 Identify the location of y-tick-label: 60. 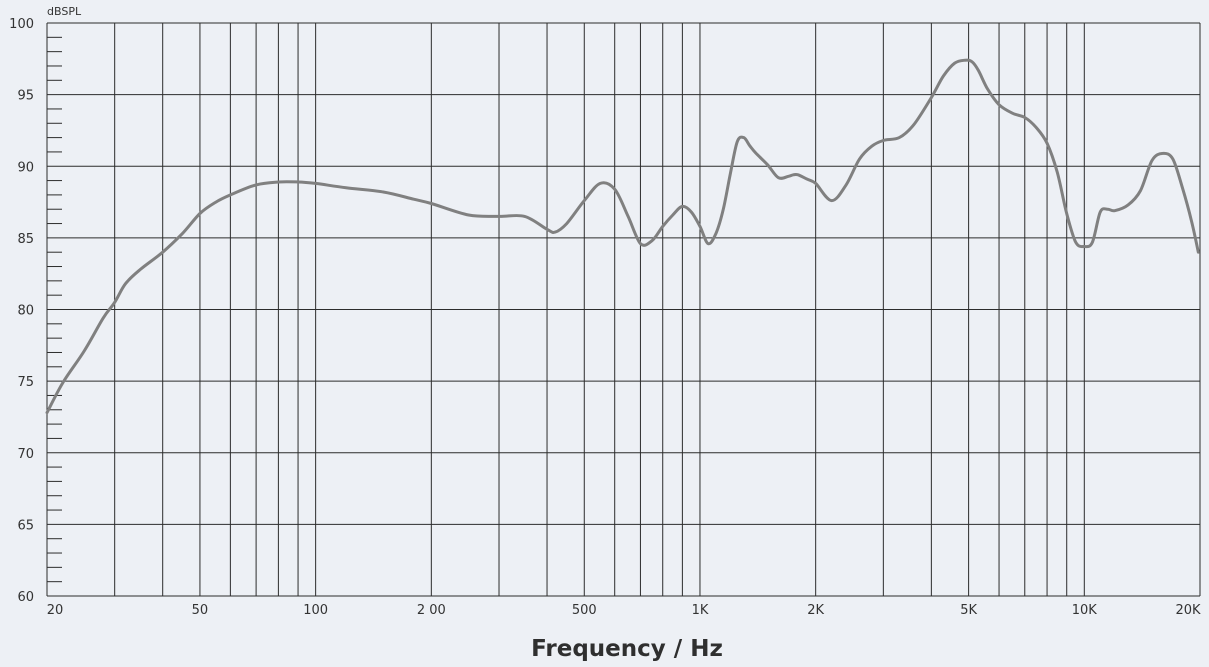
(25, 597).